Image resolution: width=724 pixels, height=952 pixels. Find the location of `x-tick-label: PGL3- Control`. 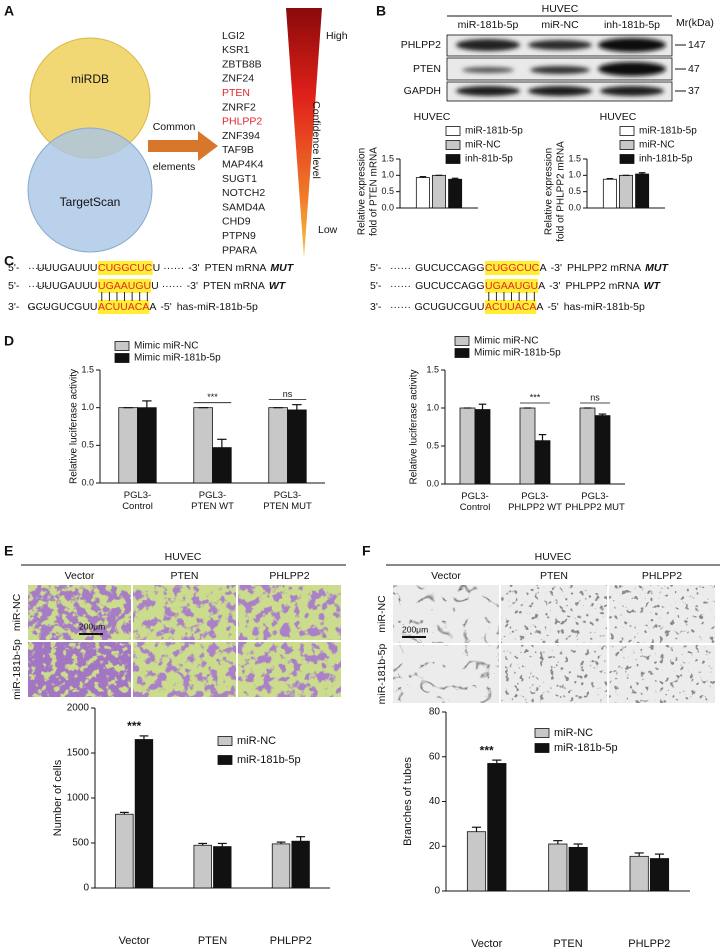

x-tick-label: PGL3- Control is located at coordinates (137, 501).